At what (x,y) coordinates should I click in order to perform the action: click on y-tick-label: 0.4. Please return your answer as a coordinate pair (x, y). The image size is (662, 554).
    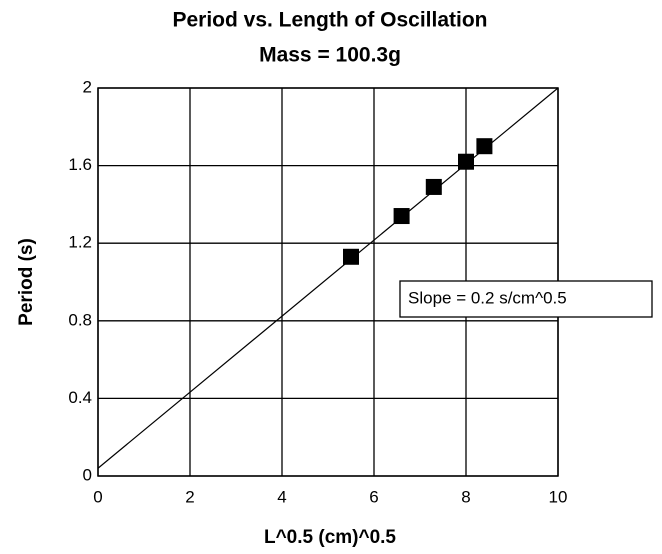
    Looking at the image, I should click on (80, 397).